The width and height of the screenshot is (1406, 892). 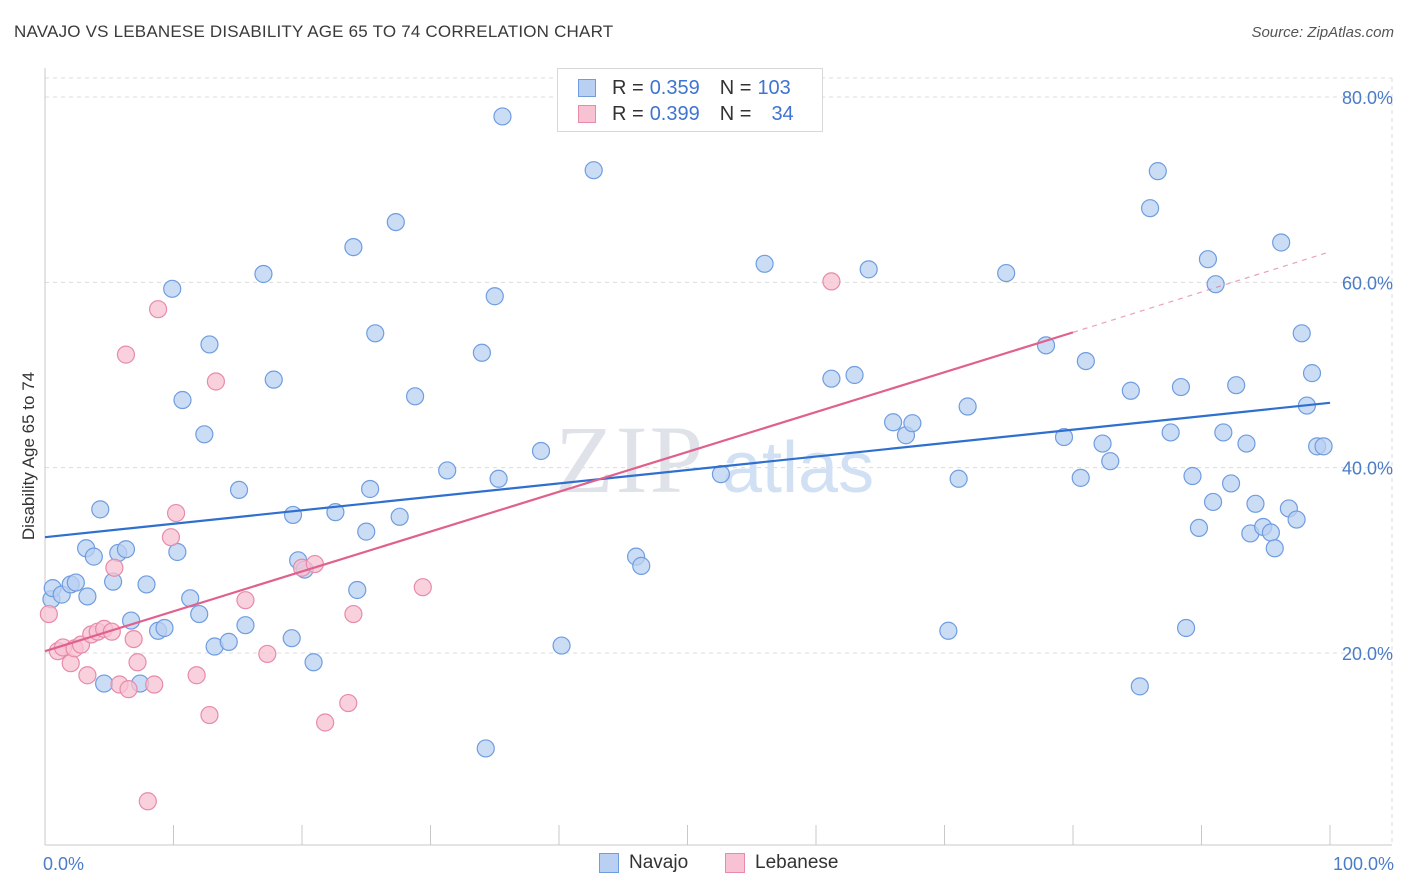 What do you see at coordinates (609, 863) in the screenshot?
I see `navajo-swatch` at bounding box center [609, 863].